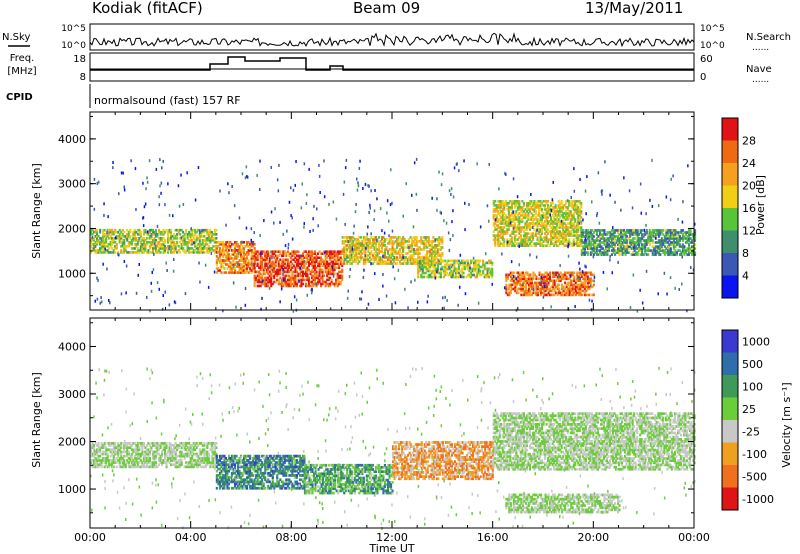 This screenshot has width=800, height=554. Describe the element at coordinates (147, 8) in the screenshot. I see `station-title: Kodiak (fitACF)` at that location.